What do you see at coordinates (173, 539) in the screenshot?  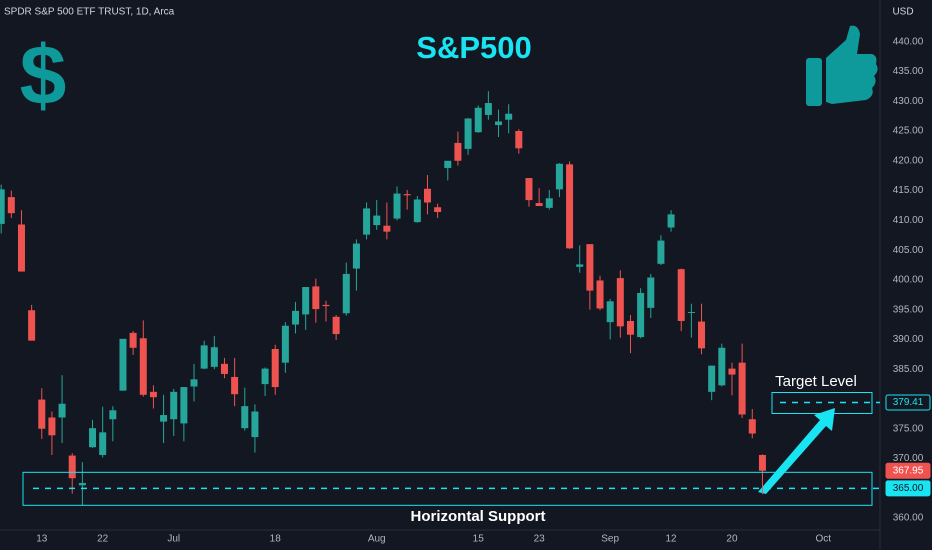 I see `x-tick-label: Jul` at bounding box center [173, 539].